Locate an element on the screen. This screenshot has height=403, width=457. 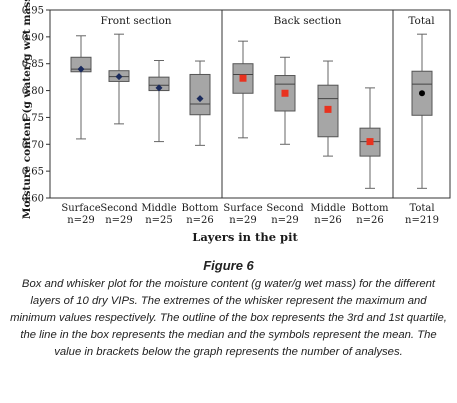
x-category-label: Total is located at coordinates (421, 208).